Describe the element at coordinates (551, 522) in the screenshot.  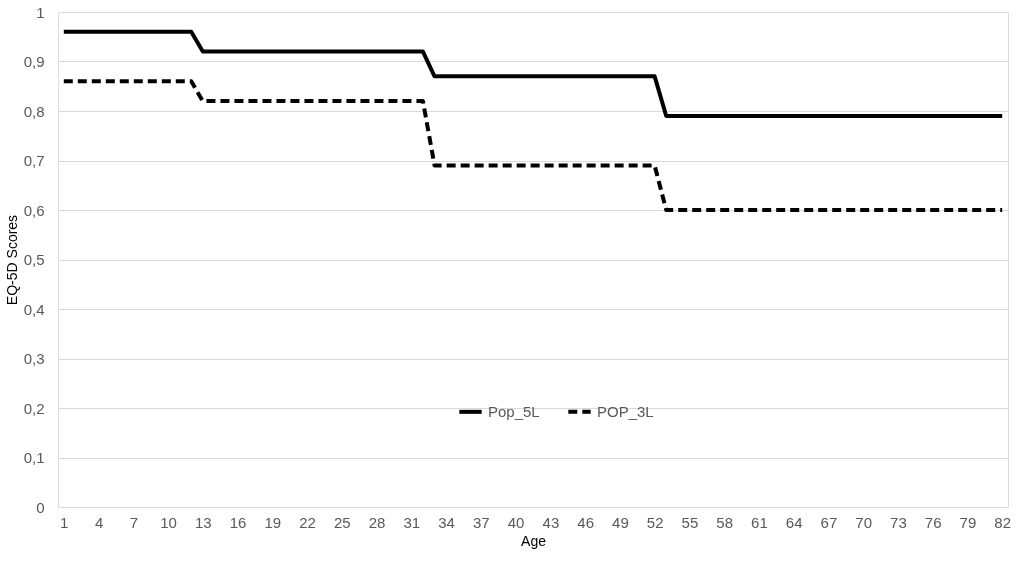
I see `x-tick-label: 43` at that location.